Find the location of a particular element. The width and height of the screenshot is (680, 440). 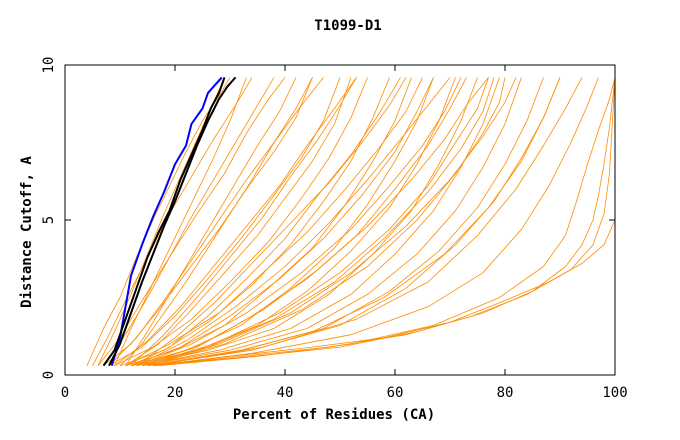

x-axis-label: Percent of Residues (CA) is located at coordinates (334, 415).